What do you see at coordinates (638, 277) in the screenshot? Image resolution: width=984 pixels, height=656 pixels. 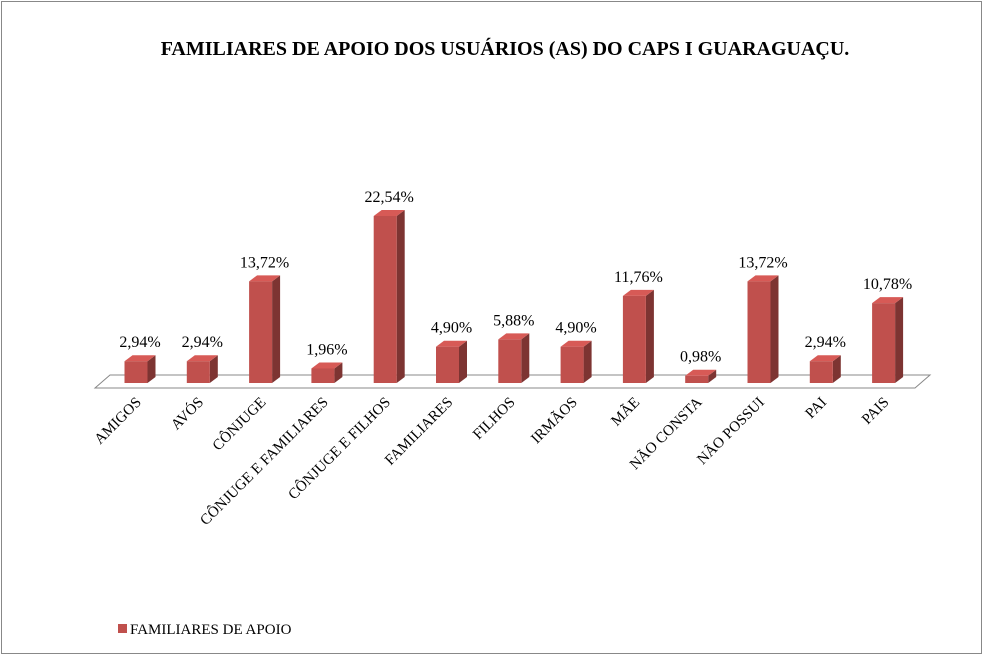 I see `value-label: 11,76%` at bounding box center [638, 277].